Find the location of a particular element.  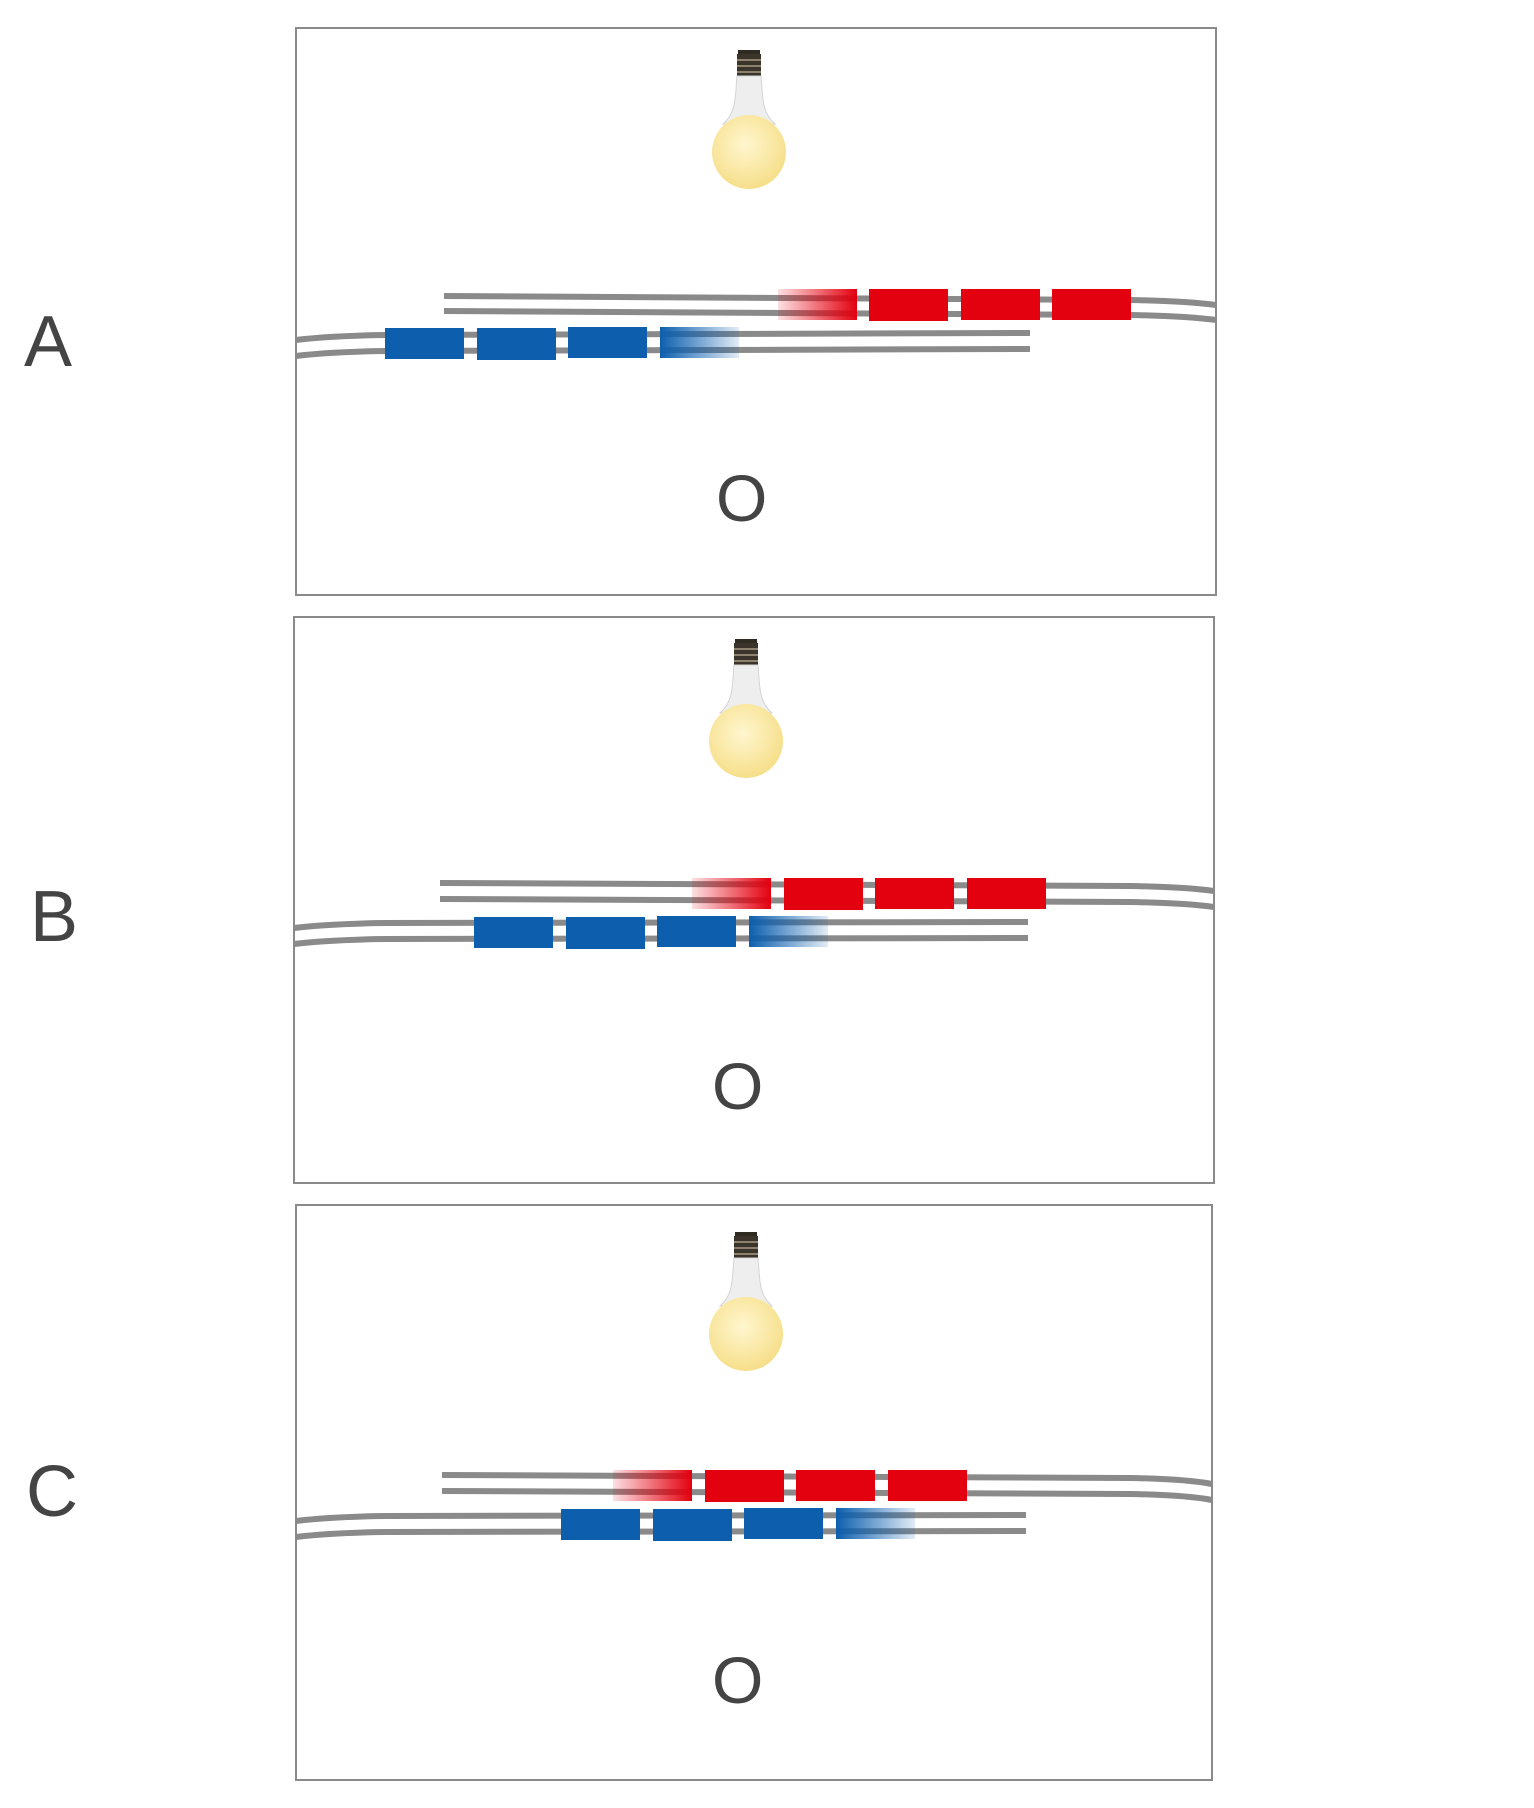

panel-c-label: C is located at coordinates (52, 1492).